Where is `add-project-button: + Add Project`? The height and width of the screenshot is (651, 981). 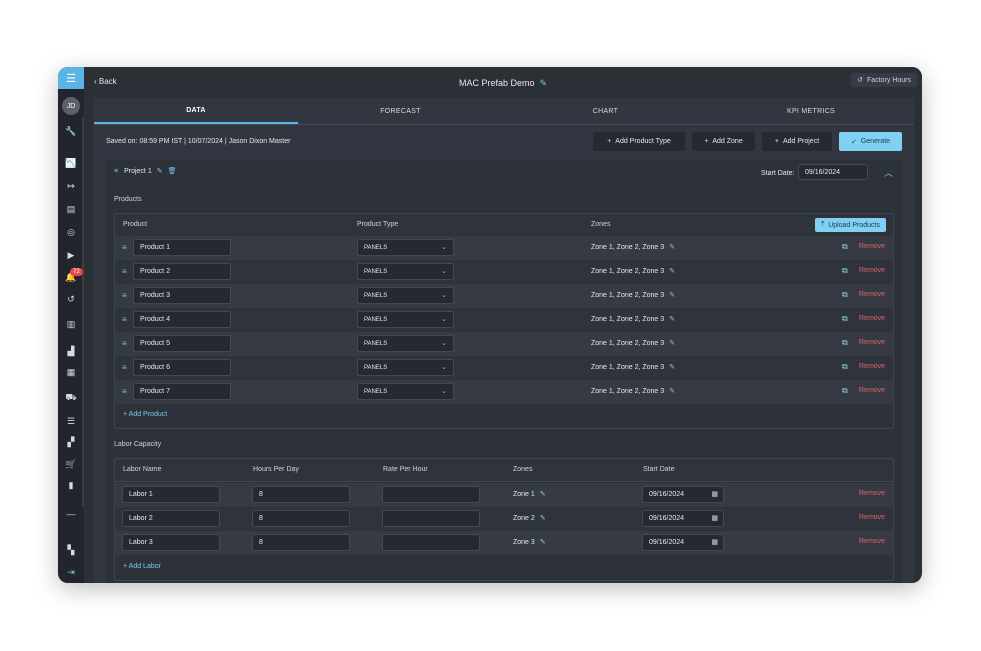
add-project-button: + Add Project is located at coordinates (797, 141).